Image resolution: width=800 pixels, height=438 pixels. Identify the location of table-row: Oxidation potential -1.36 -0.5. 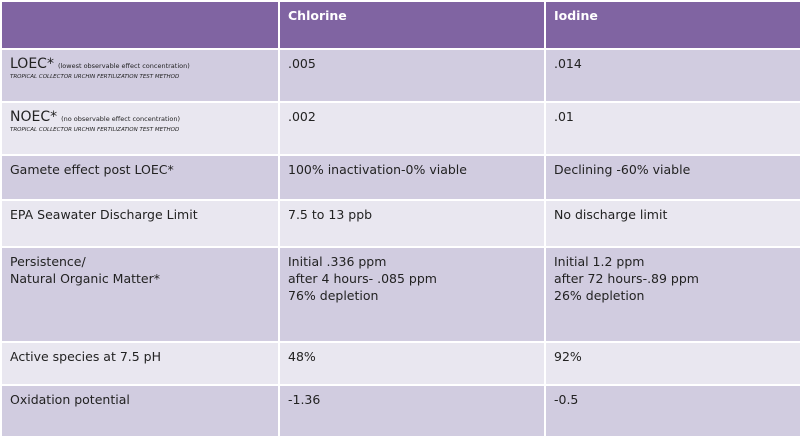
(400, 411).